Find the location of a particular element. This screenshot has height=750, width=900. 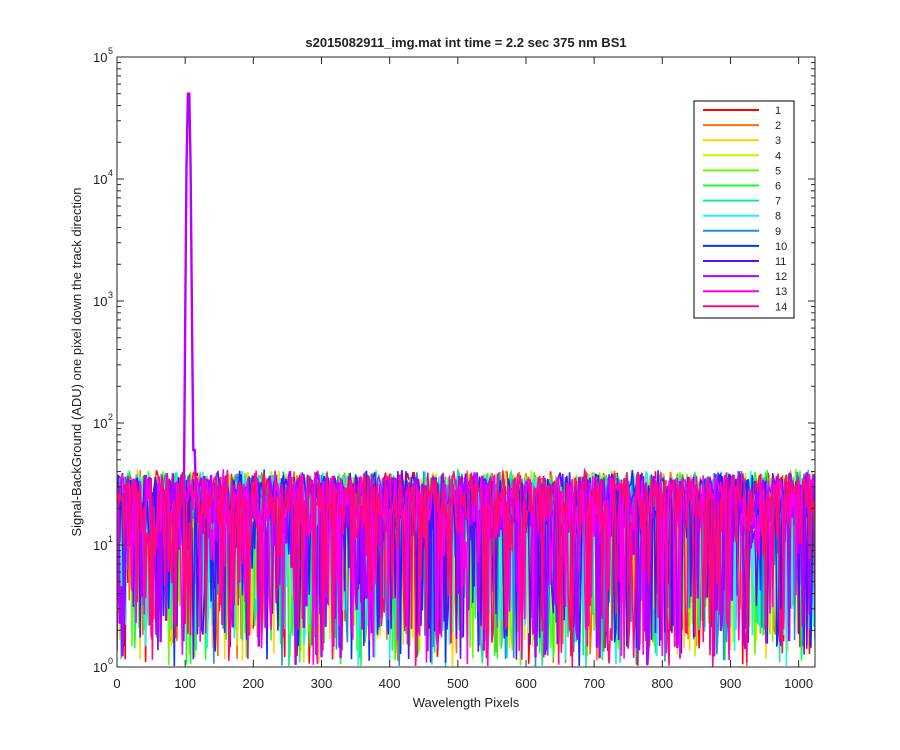

legend-label-6: 6 is located at coordinates (778, 187).